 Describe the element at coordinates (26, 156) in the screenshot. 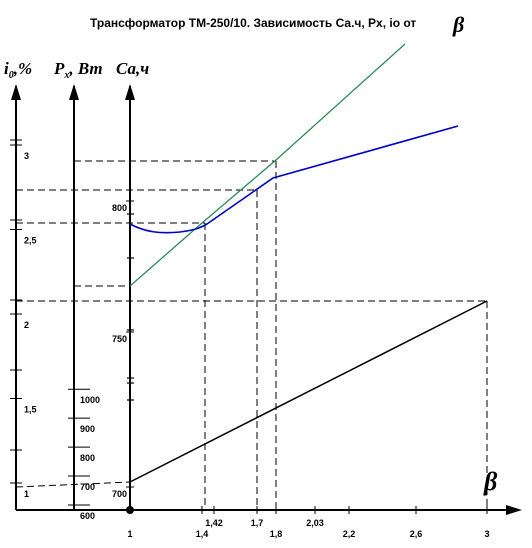

I see `i0-tick-label: 3` at that location.